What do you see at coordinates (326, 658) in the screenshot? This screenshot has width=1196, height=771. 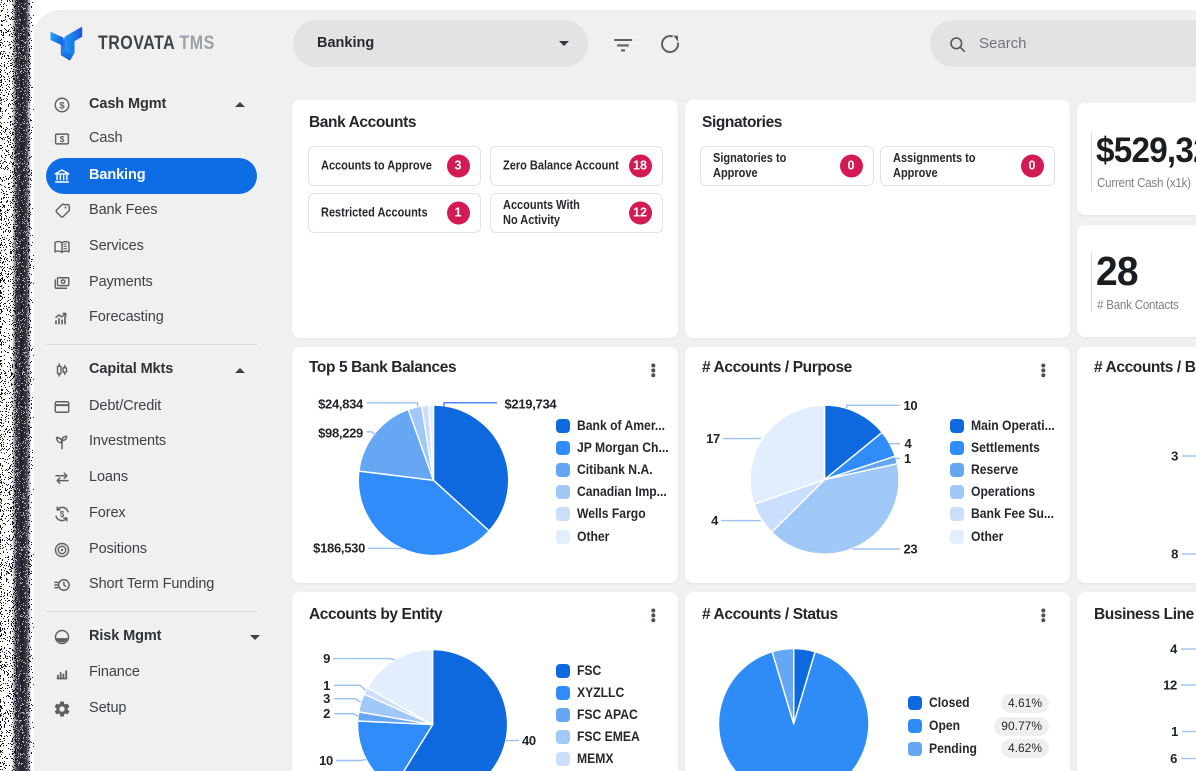 I see `svg-text: 9` at bounding box center [326, 658].